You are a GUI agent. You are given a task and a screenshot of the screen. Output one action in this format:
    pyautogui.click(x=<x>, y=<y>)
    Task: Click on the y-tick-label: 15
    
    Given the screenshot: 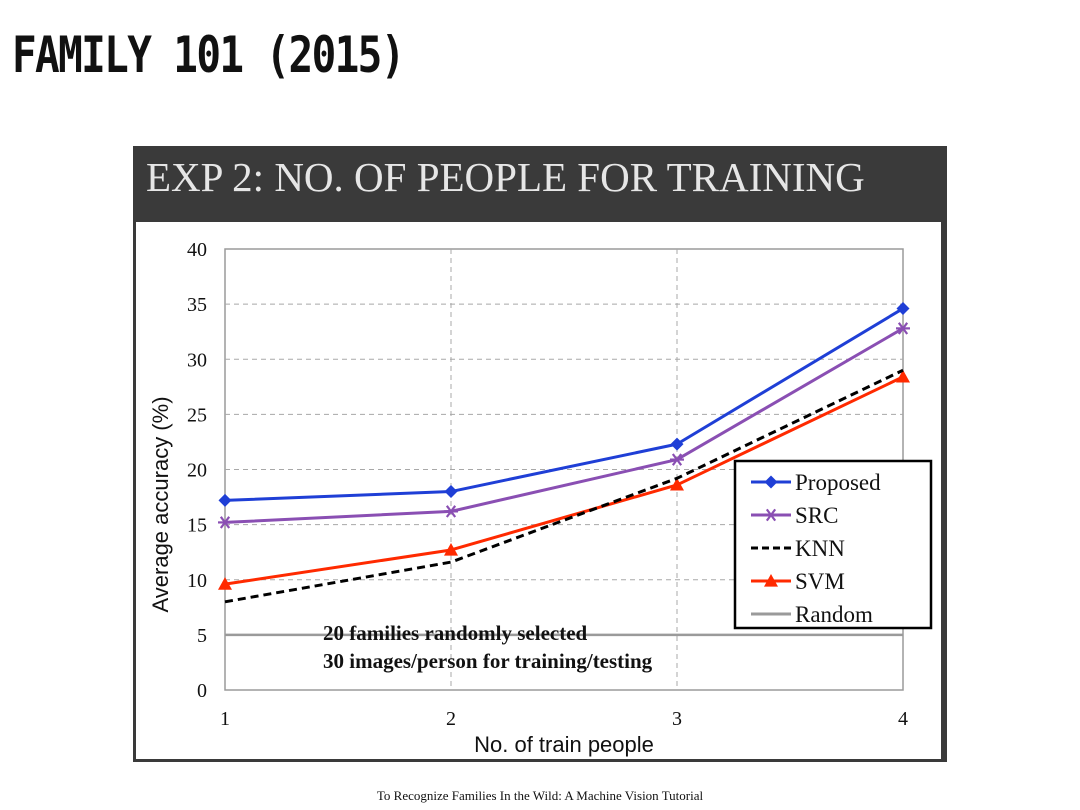 What is the action you would take?
    pyautogui.click(x=197, y=526)
    